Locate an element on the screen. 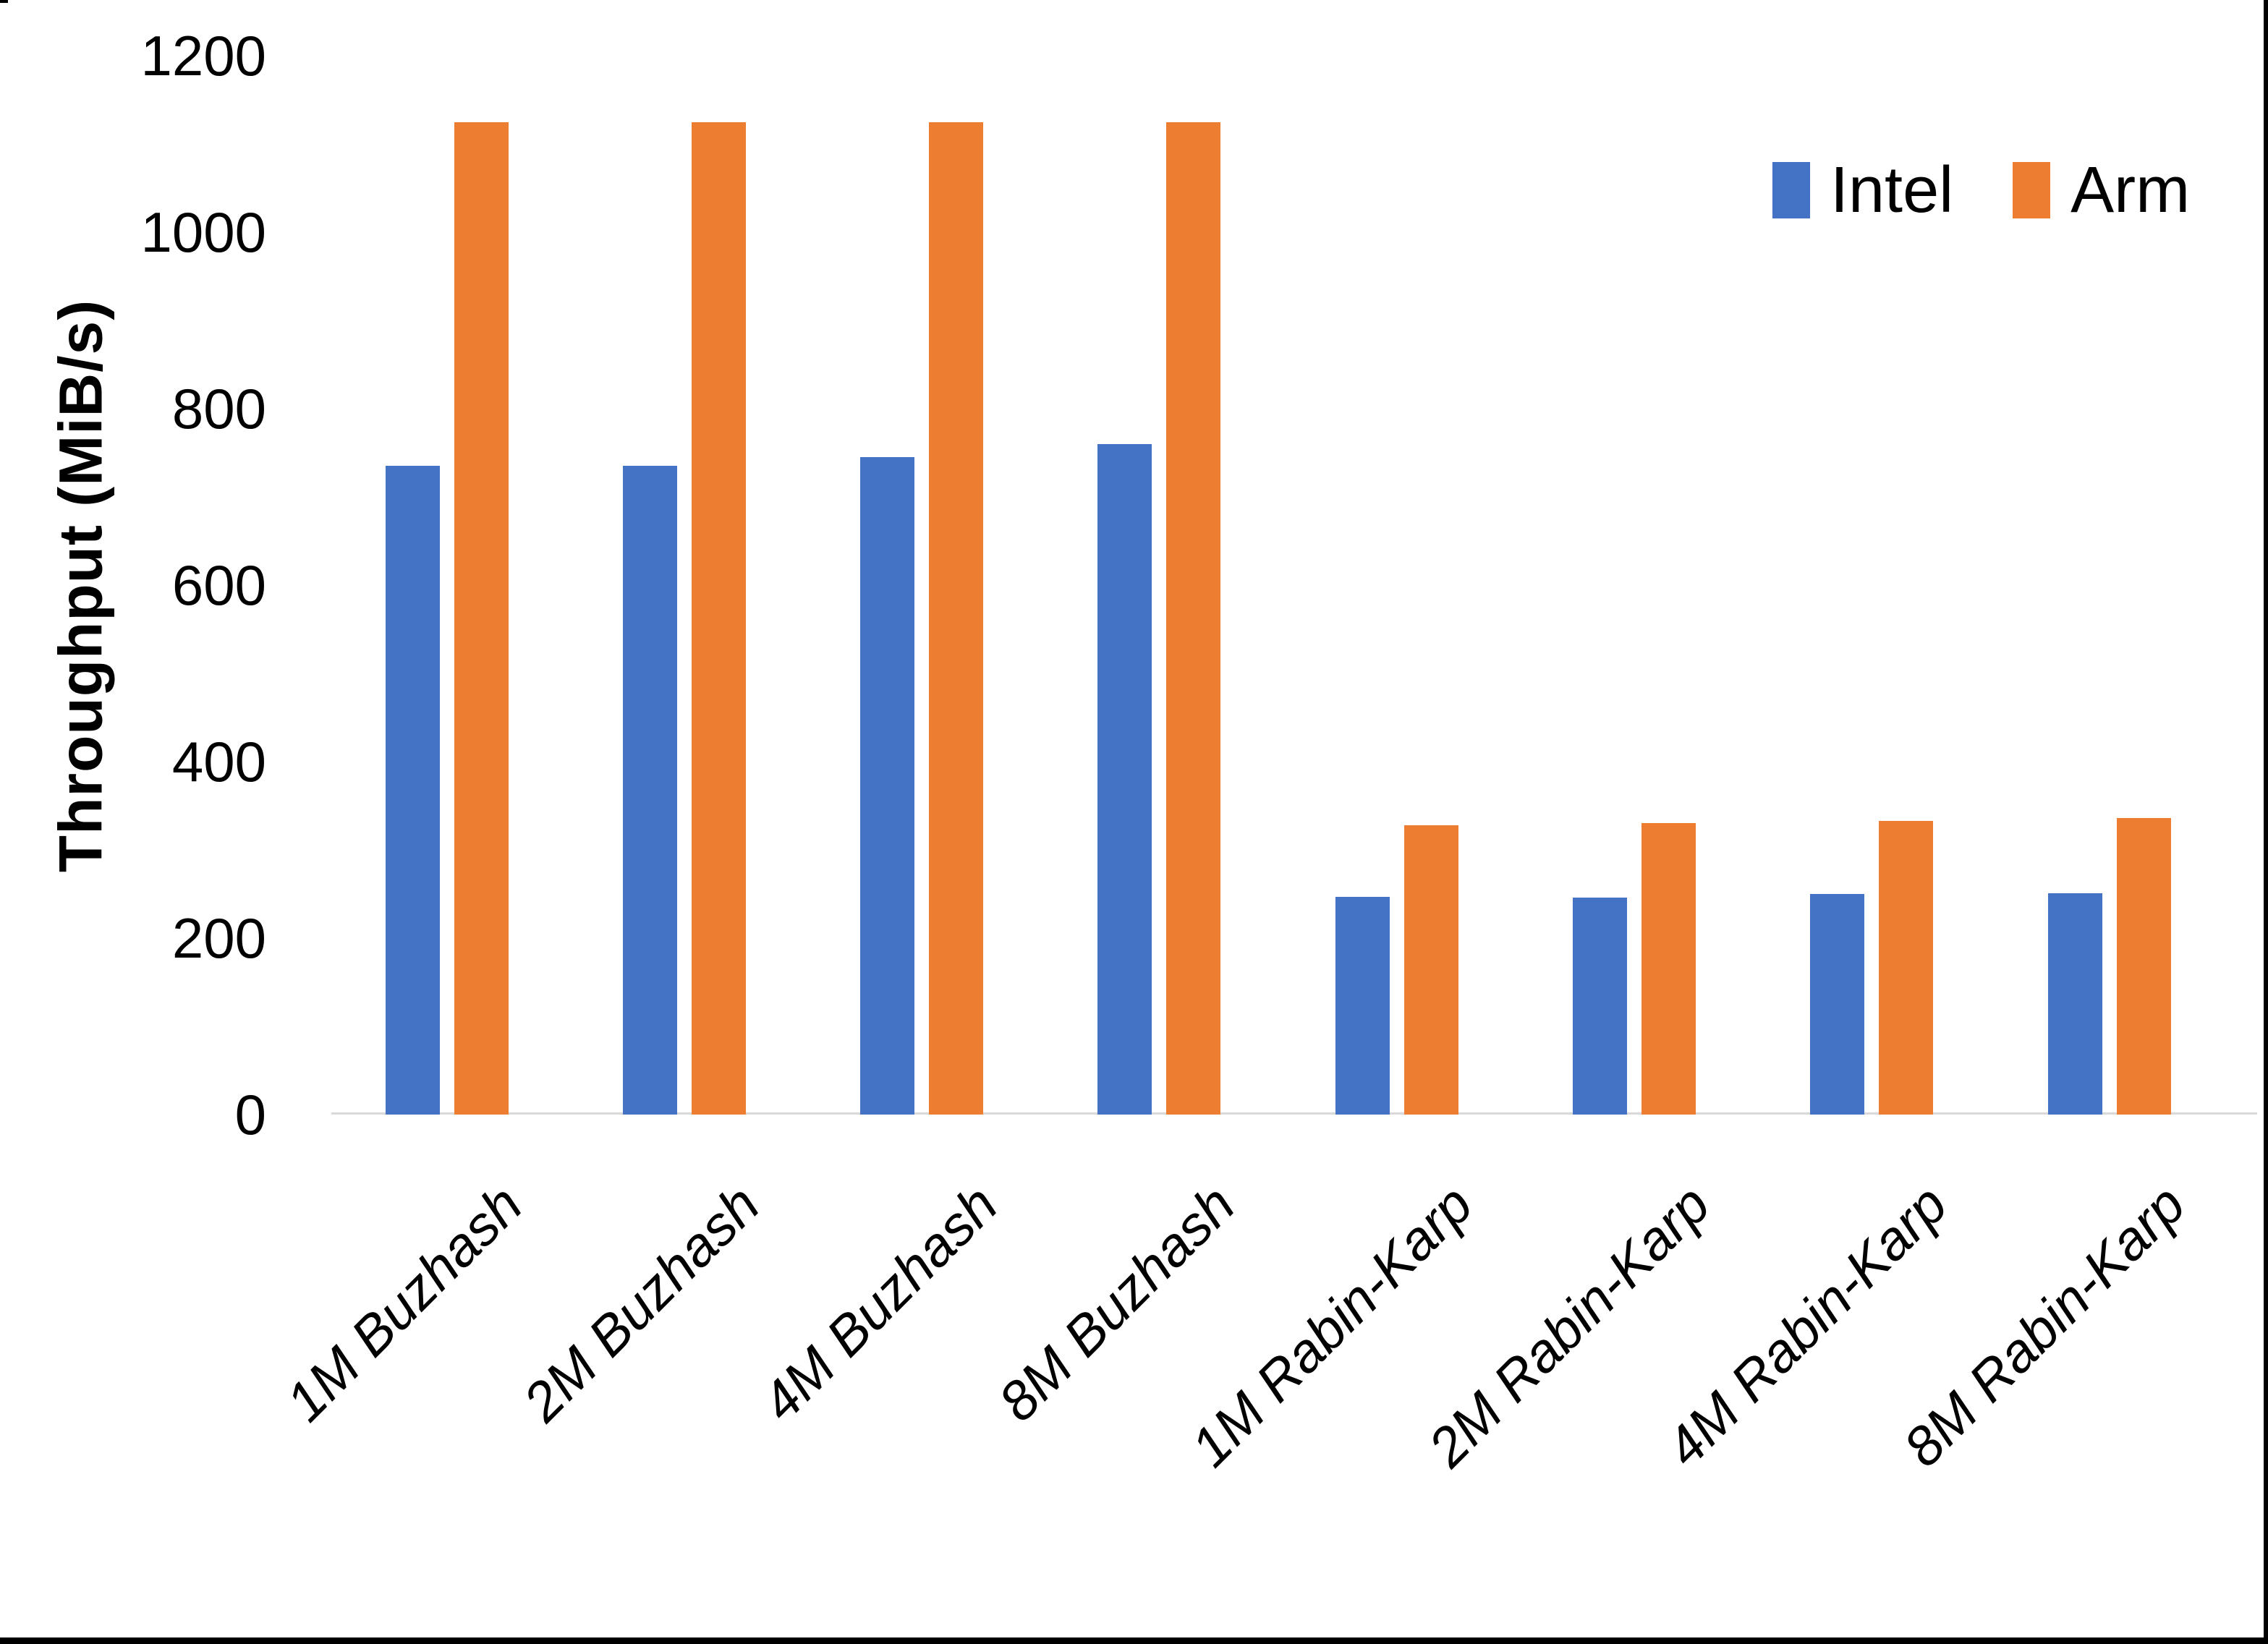  bar-intel-8m-buzhash is located at coordinates (1124, 779).